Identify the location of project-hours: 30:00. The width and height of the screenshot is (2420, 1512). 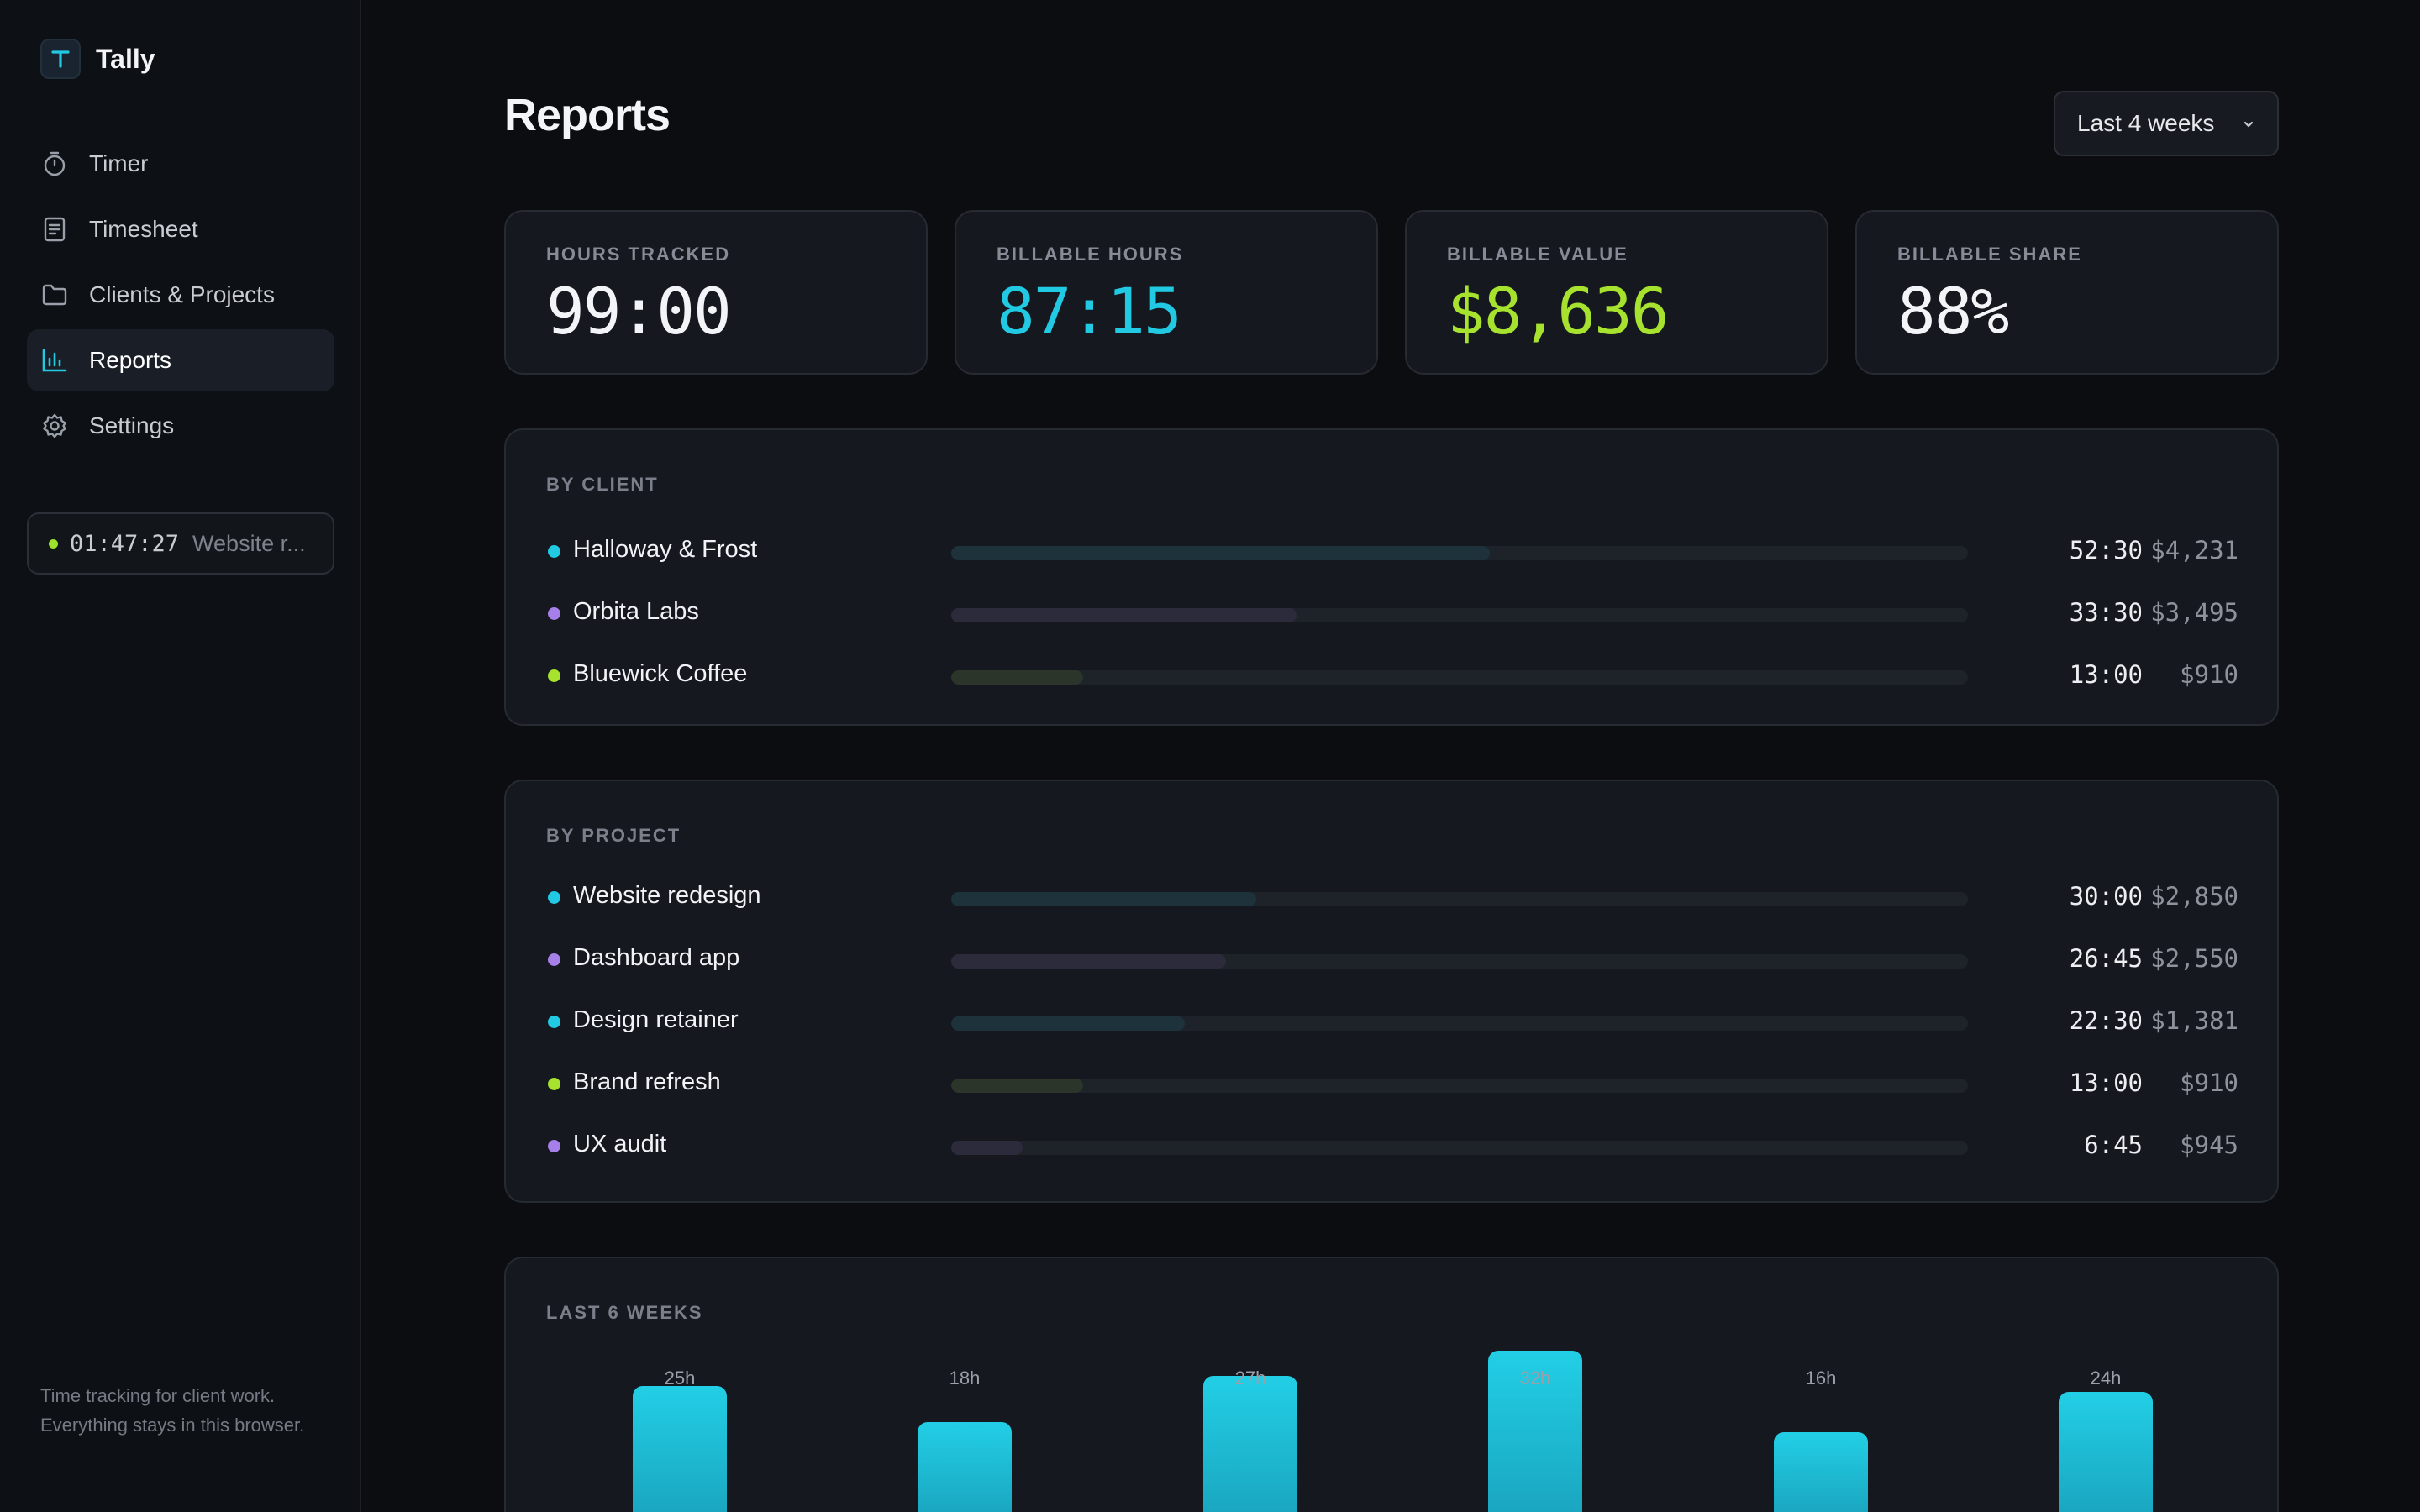
(2106, 896).